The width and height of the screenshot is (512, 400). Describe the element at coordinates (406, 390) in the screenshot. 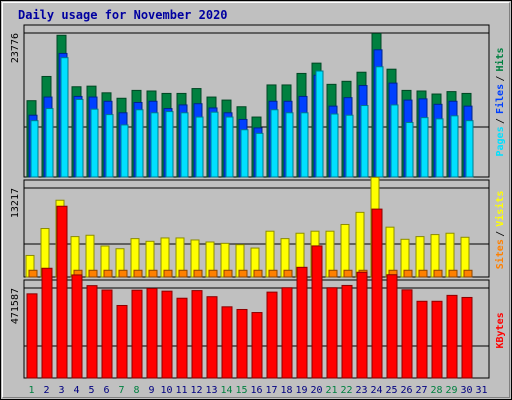

I see `x-tick-label: 26` at that location.